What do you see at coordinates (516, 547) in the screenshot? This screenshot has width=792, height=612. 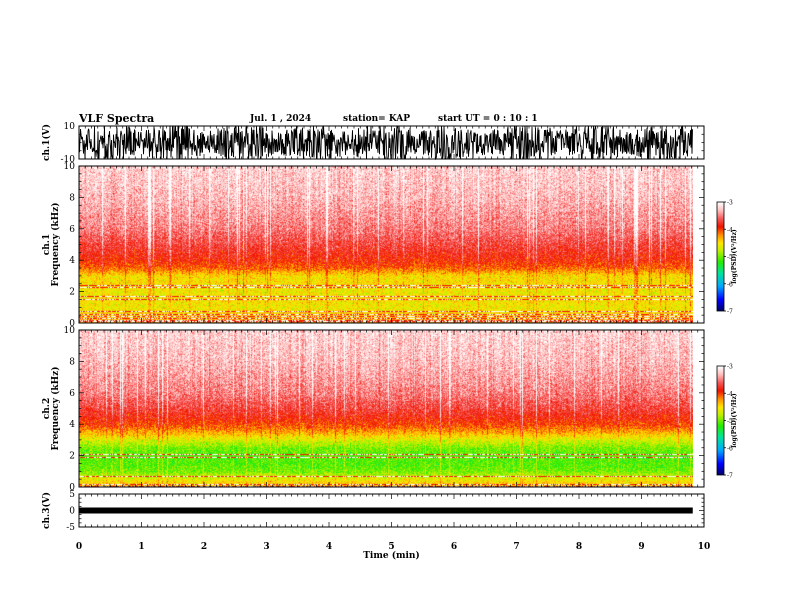 I see `x-tick-label: 7` at bounding box center [516, 547].